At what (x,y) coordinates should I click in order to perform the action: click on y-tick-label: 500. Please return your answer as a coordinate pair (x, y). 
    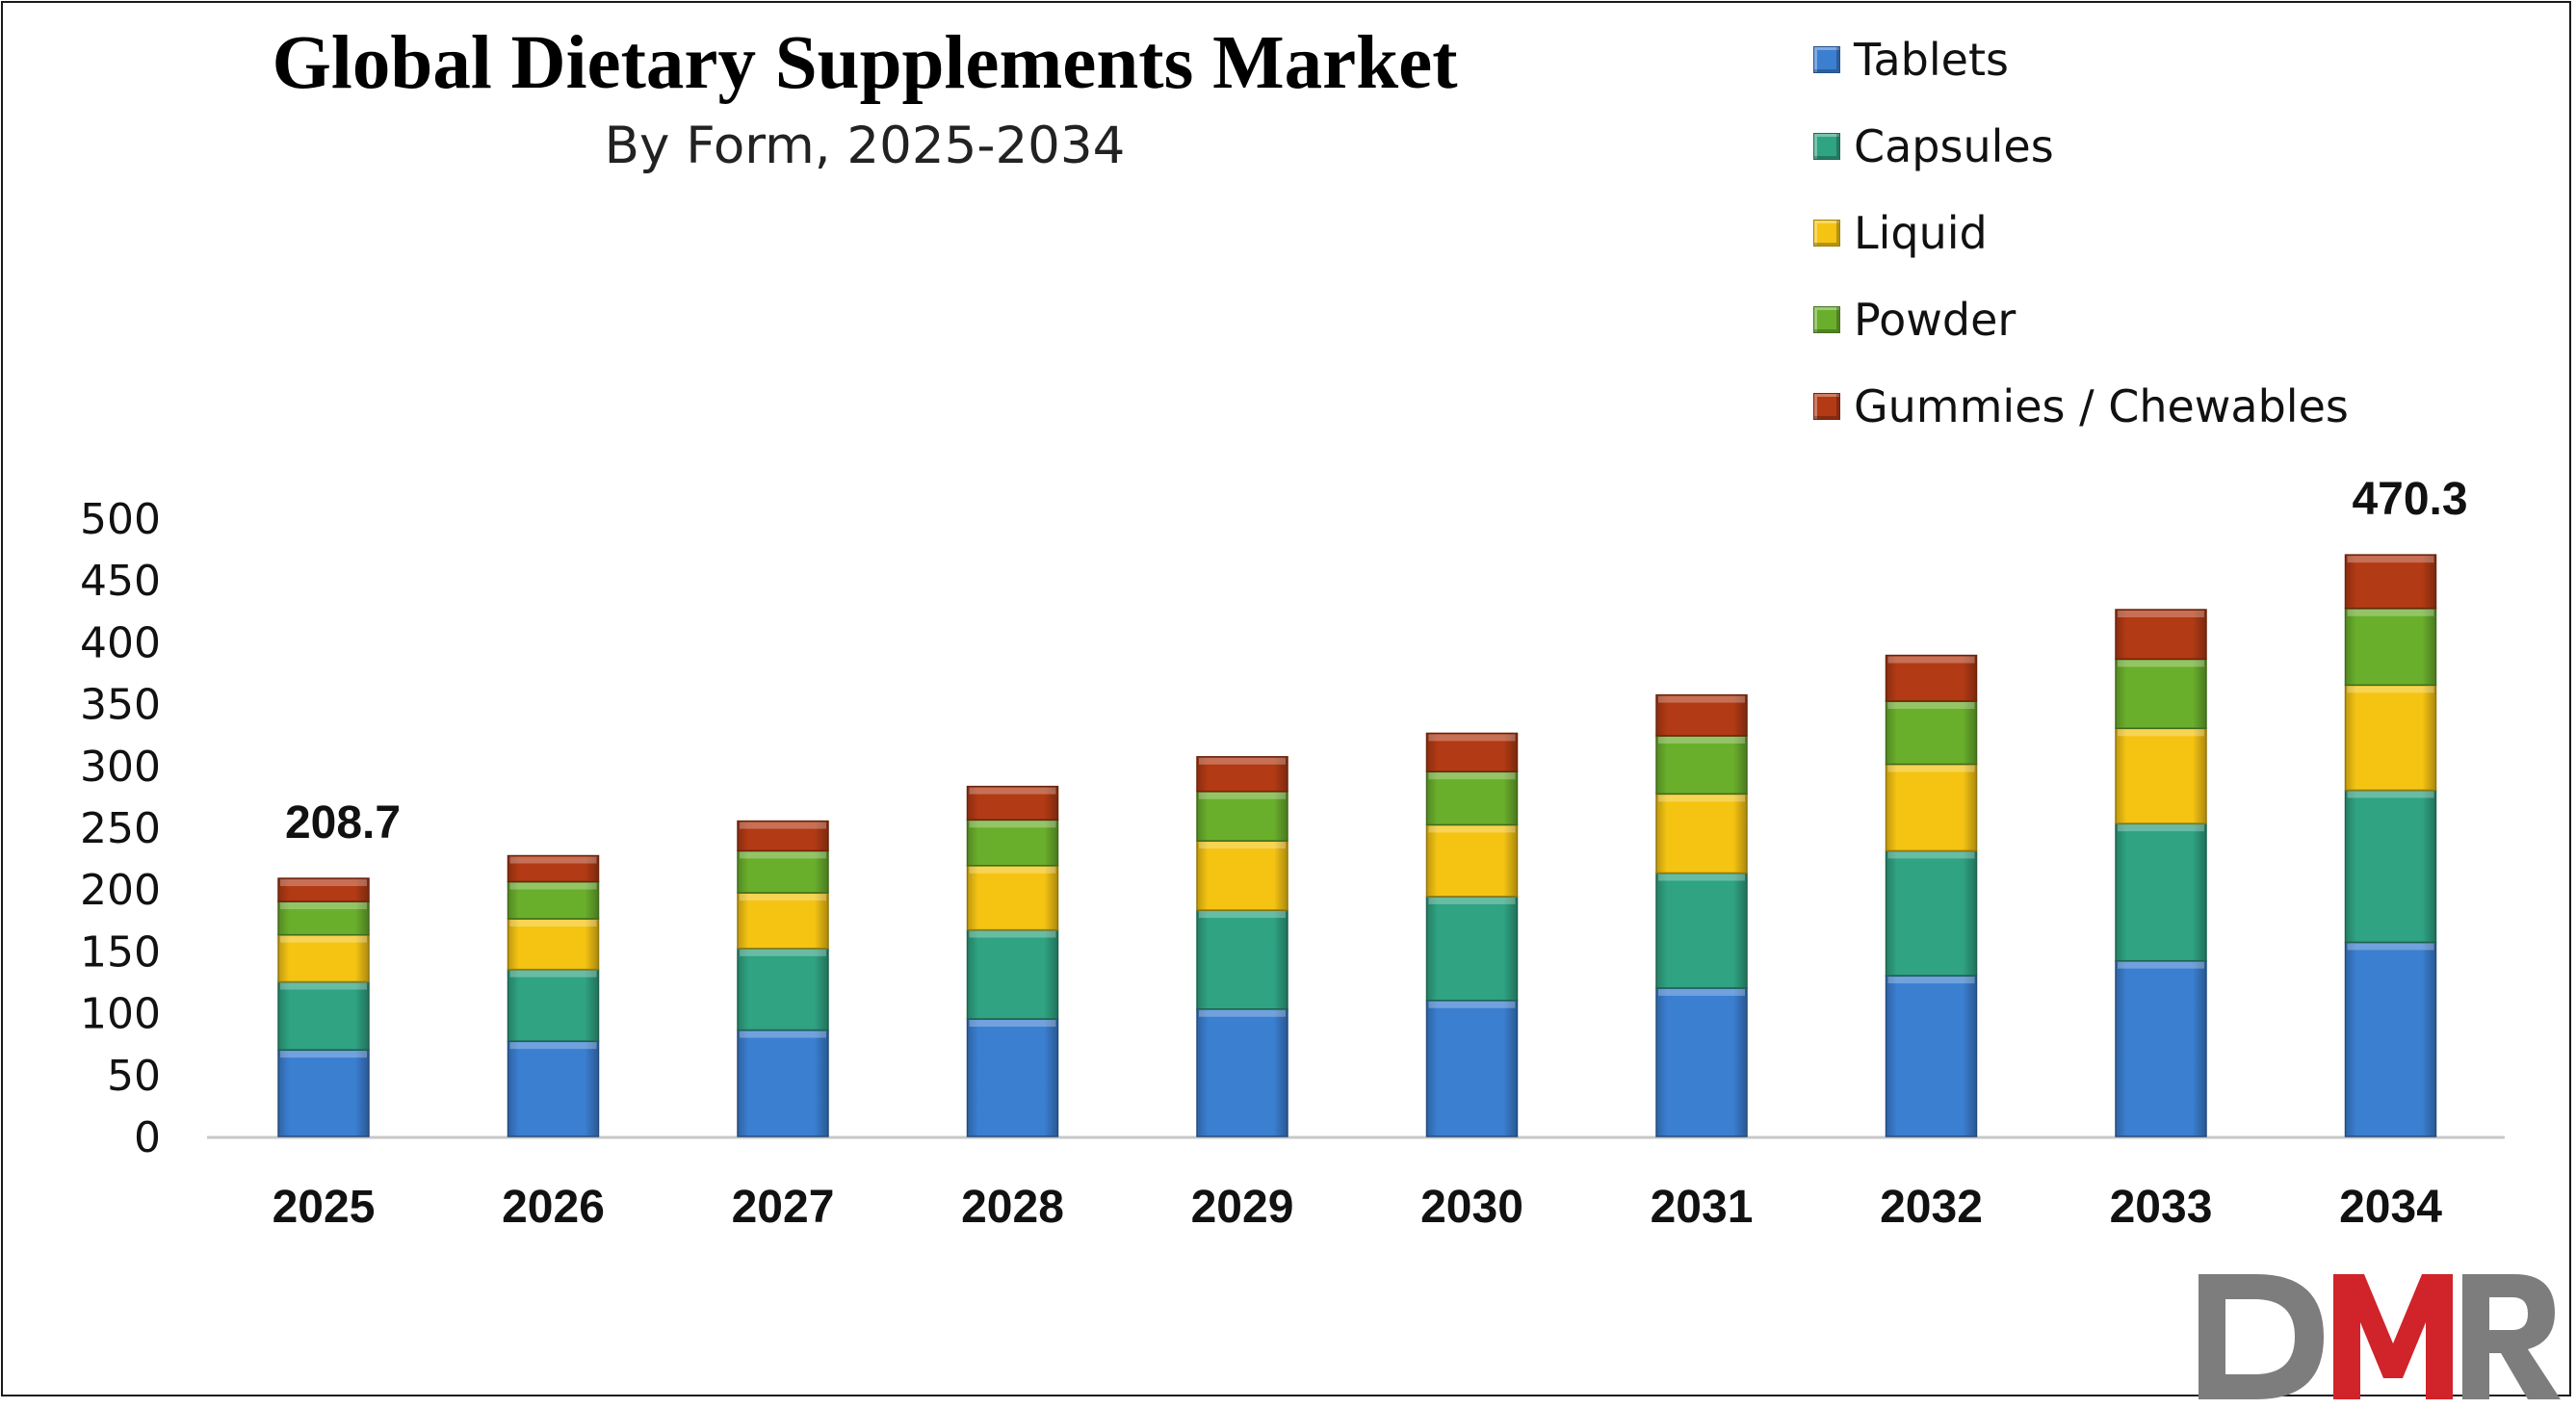
    Looking at the image, I should click on (120, 519).